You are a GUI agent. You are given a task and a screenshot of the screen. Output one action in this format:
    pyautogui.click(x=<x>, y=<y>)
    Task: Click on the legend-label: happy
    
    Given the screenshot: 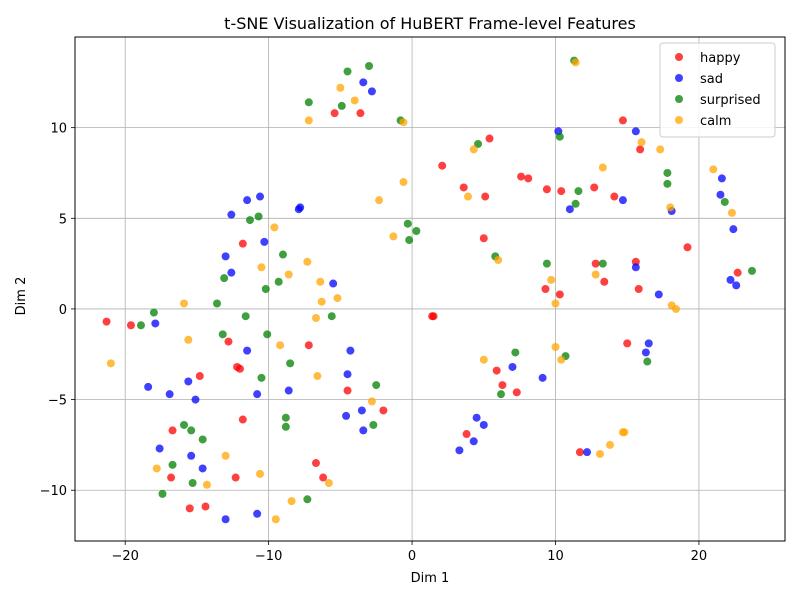 What is the action you would take?
    pyautogui.click(x=720, y=58)
    